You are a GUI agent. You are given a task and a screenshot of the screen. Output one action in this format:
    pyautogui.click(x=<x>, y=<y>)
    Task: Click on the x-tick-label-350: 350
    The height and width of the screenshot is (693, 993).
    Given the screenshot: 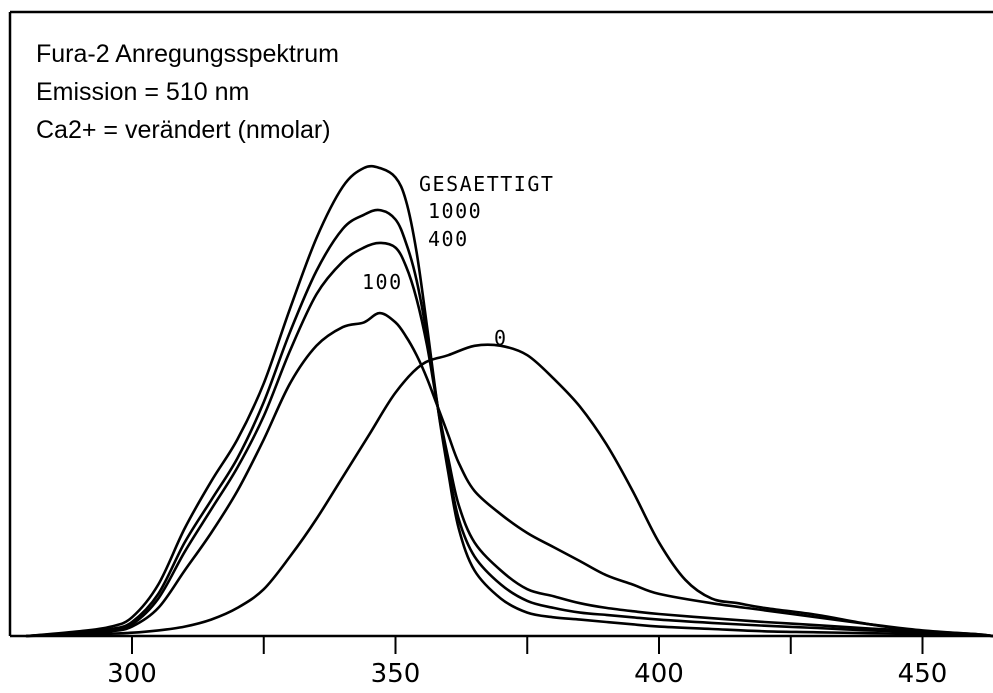 What is the action you would take?
    pyautogui.click(x=396, y=674)
    